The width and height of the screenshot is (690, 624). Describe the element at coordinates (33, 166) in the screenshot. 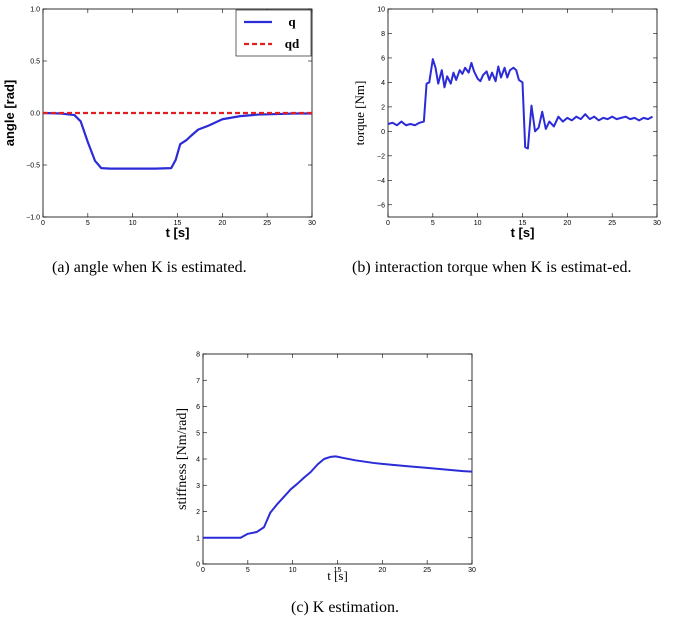

I see `y-tick-label: −0.5` at that location.